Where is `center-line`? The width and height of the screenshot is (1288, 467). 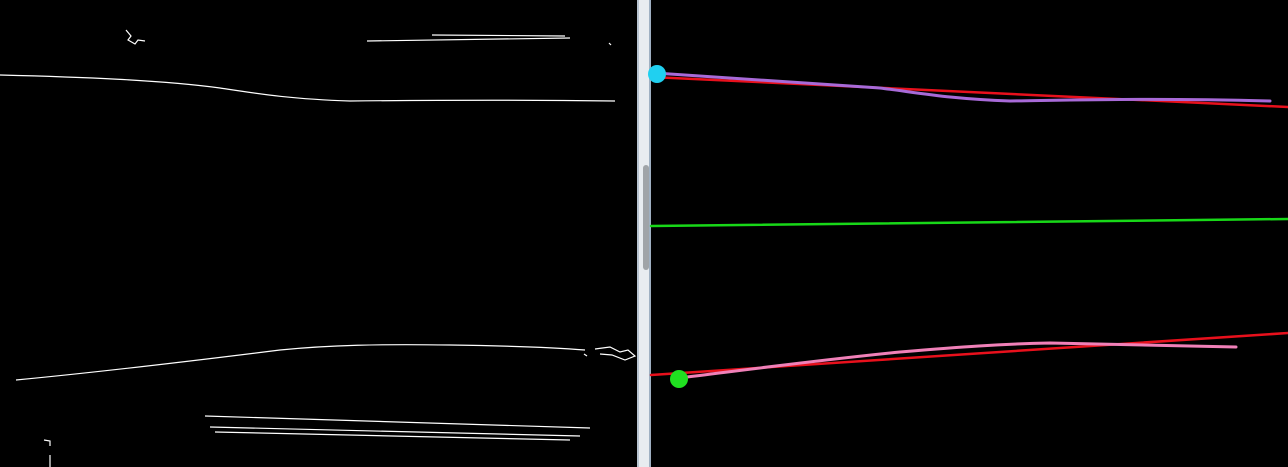
center-line is located at coordinates (968, 222).